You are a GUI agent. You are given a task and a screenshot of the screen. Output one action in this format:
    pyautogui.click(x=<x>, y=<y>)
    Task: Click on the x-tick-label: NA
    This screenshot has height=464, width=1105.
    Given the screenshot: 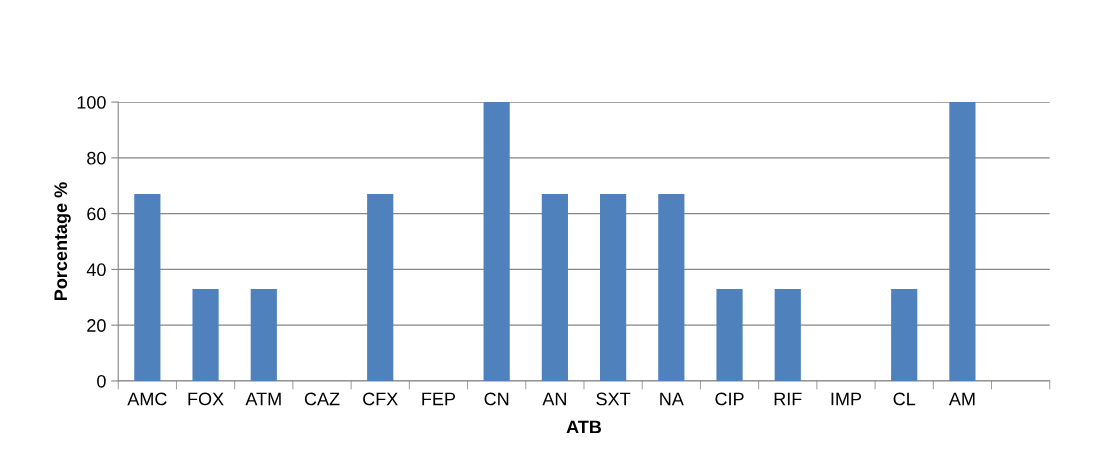 What is the action you would take?
    pyautogui.click(x=672, y=399)
    